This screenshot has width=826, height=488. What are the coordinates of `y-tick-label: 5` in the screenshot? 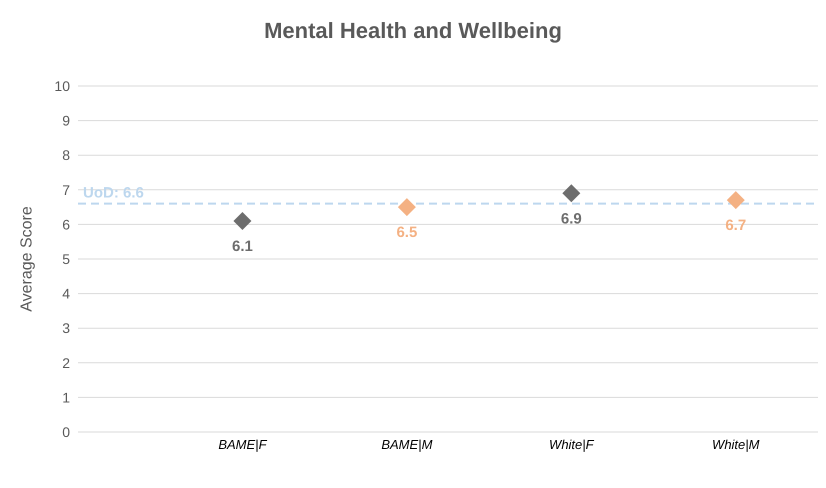 It's located at (66, 258).